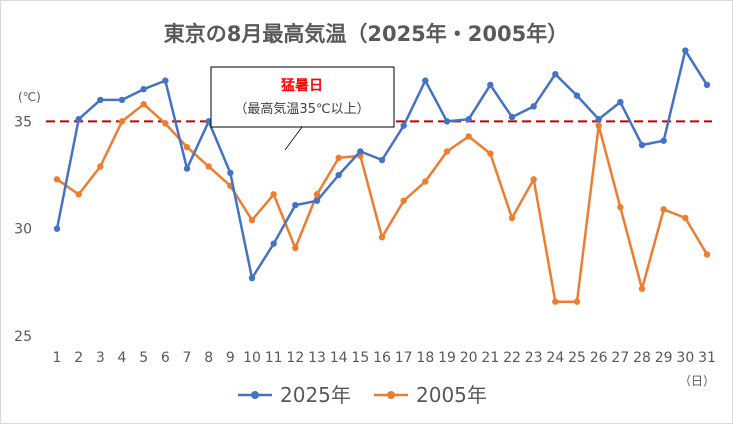 The image size is (733, 424). Describe the element at coordinates (451, 395) in the screenshot. I see `legend-label: 2005年` at that location.